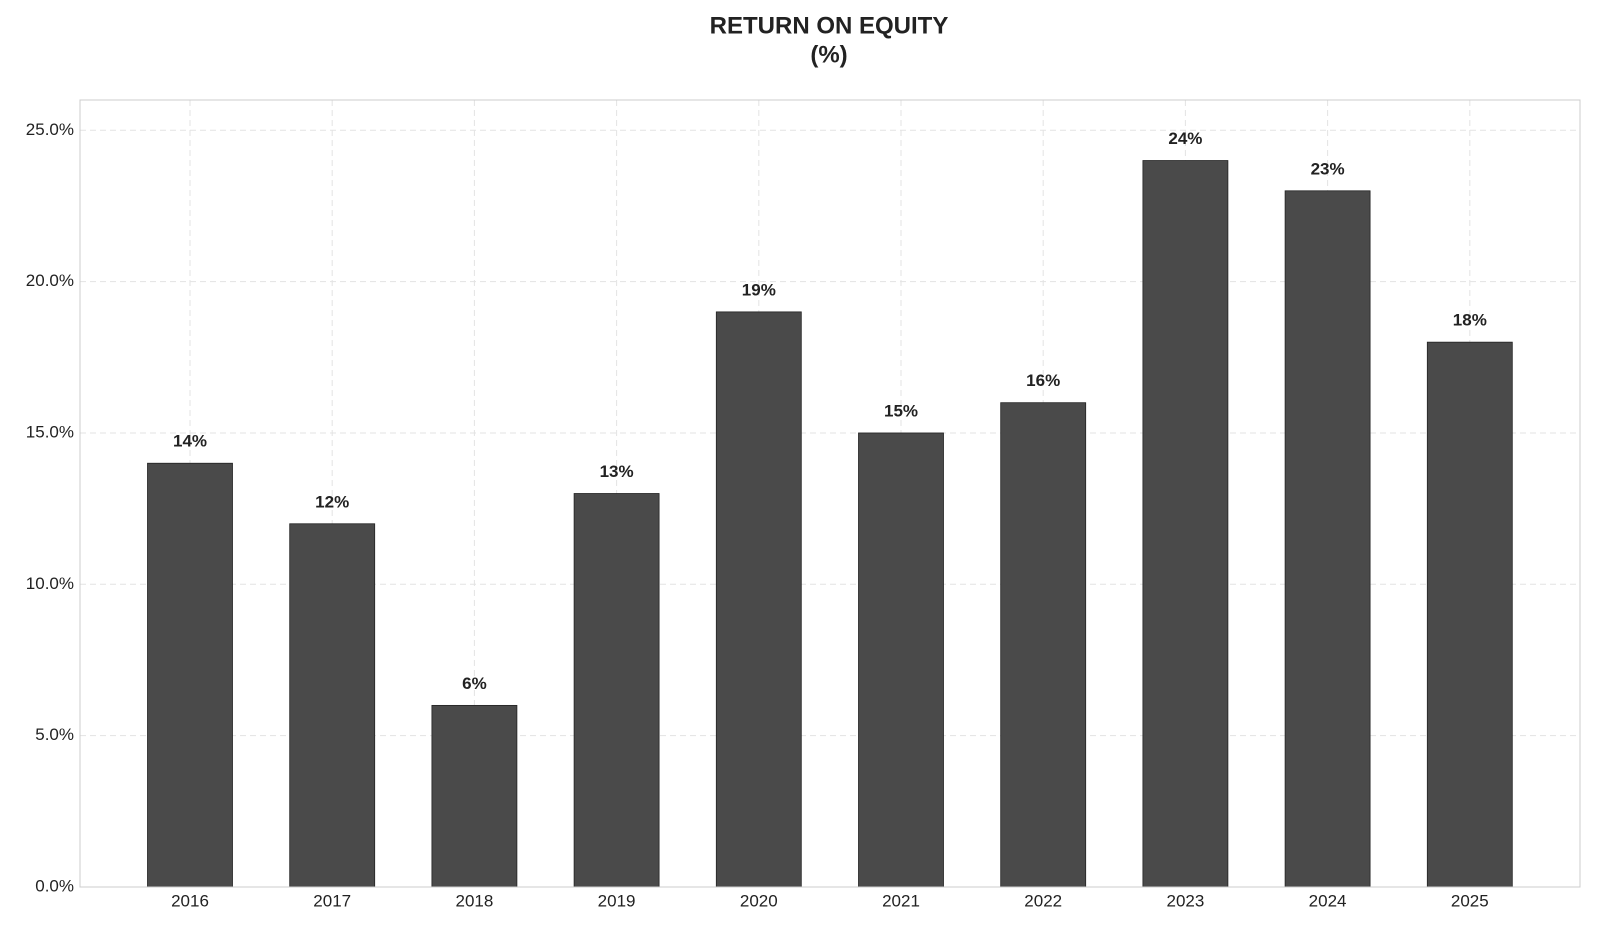 The image size is (1600, 933). I want to click on x-tick-label: 2016, so click(190, 900).